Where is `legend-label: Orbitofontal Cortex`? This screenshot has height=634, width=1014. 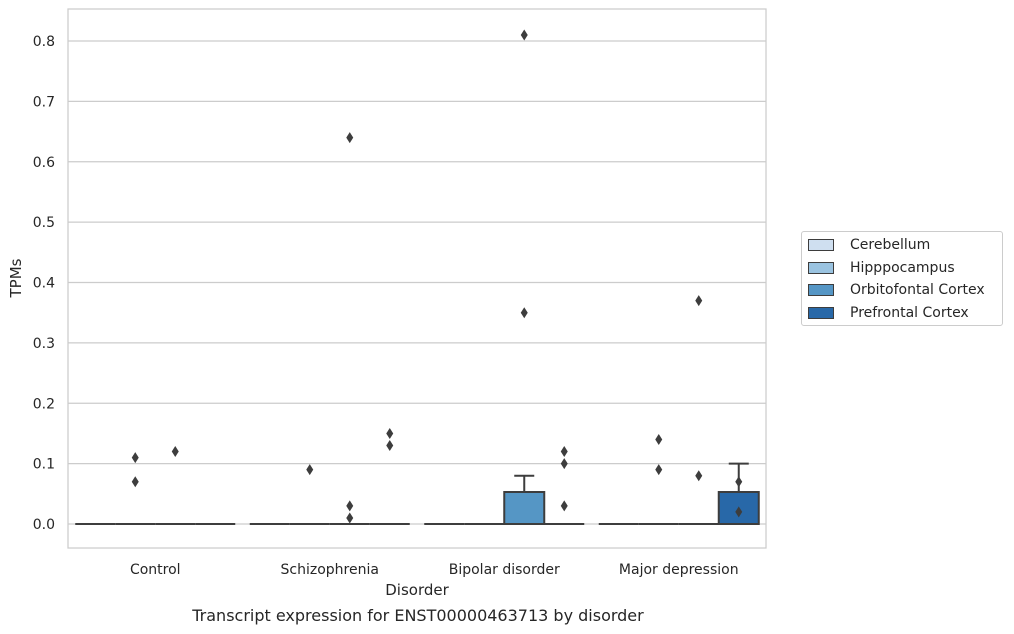 legend-label: Orbitofontal Cortex is located at coordinates (917, 290).